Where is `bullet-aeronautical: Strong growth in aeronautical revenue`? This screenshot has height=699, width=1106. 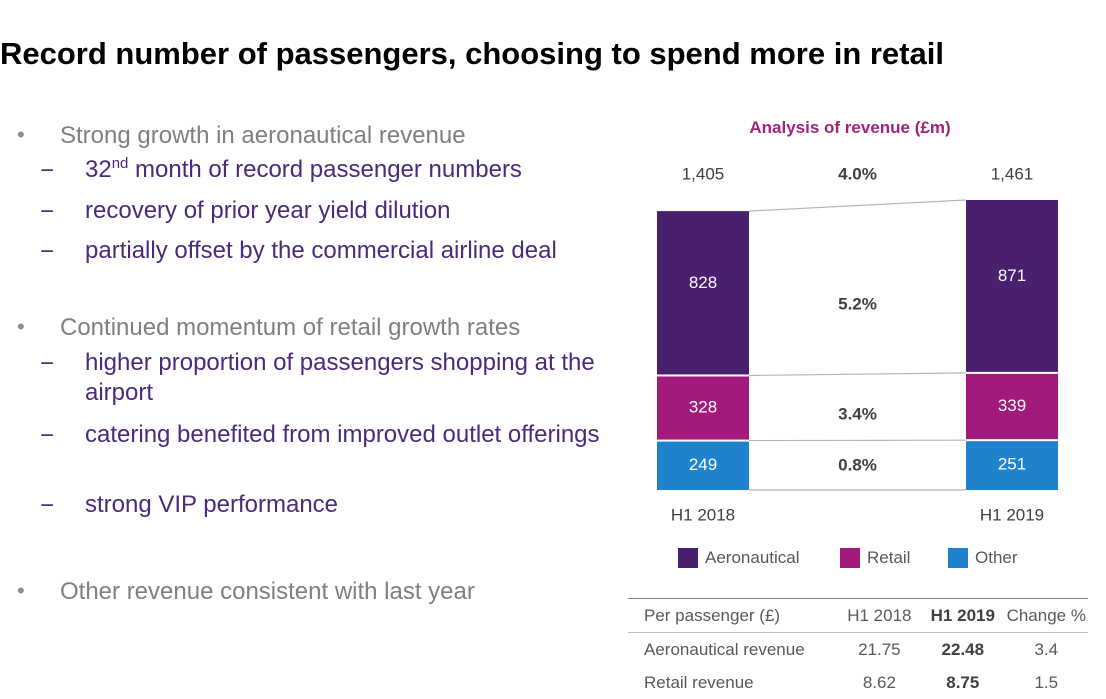 bullet-aeronautical: Strong growth in aeronautical revenue is located at coordinates (263, 136).